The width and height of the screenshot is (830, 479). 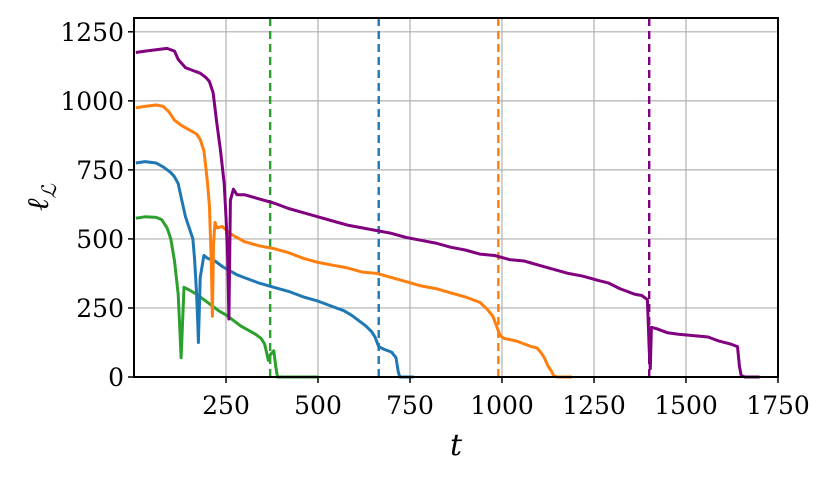 I want to click on y-tick-label: 0, so click(x=116, y=377).